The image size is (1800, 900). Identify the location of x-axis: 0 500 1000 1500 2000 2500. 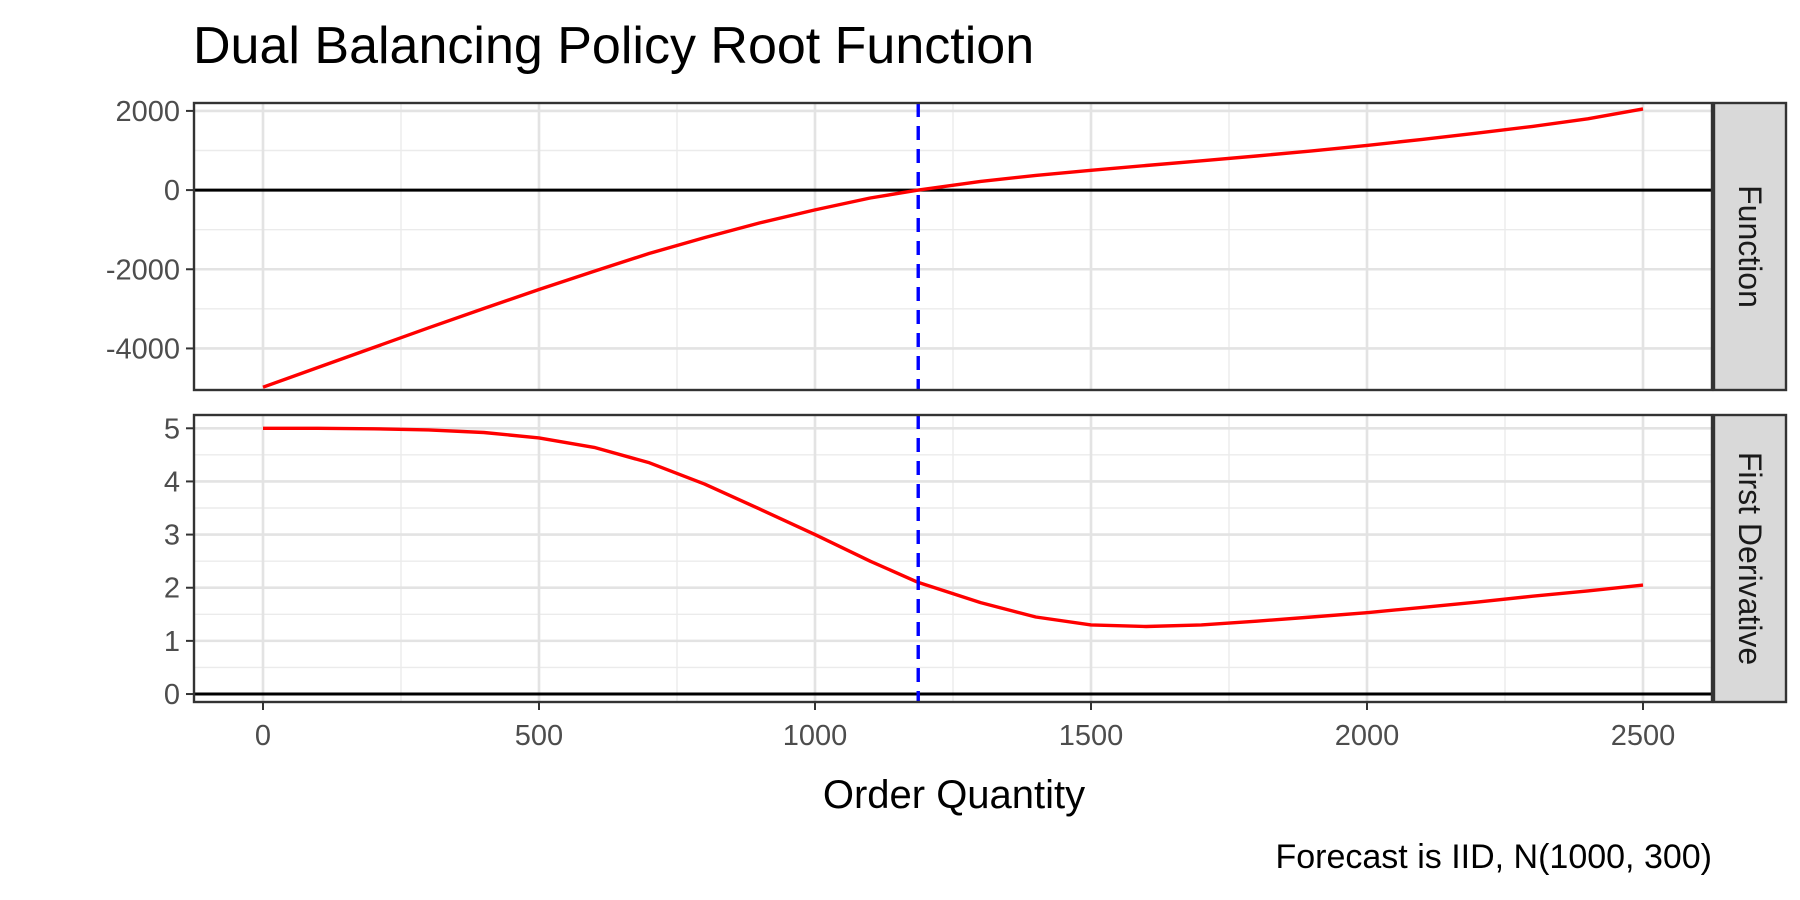
(965, 727).